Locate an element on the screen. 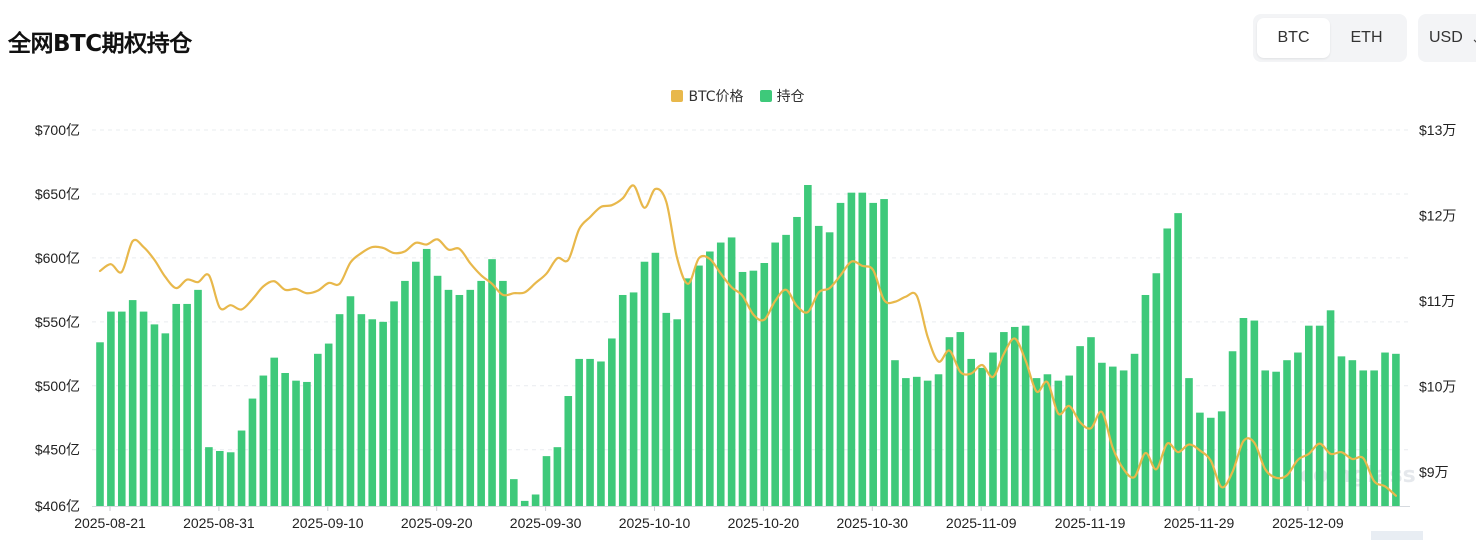 The width and height of the screenshot is (1476, 540). tab-btc: BTC is located at coordinates (1293, 38).